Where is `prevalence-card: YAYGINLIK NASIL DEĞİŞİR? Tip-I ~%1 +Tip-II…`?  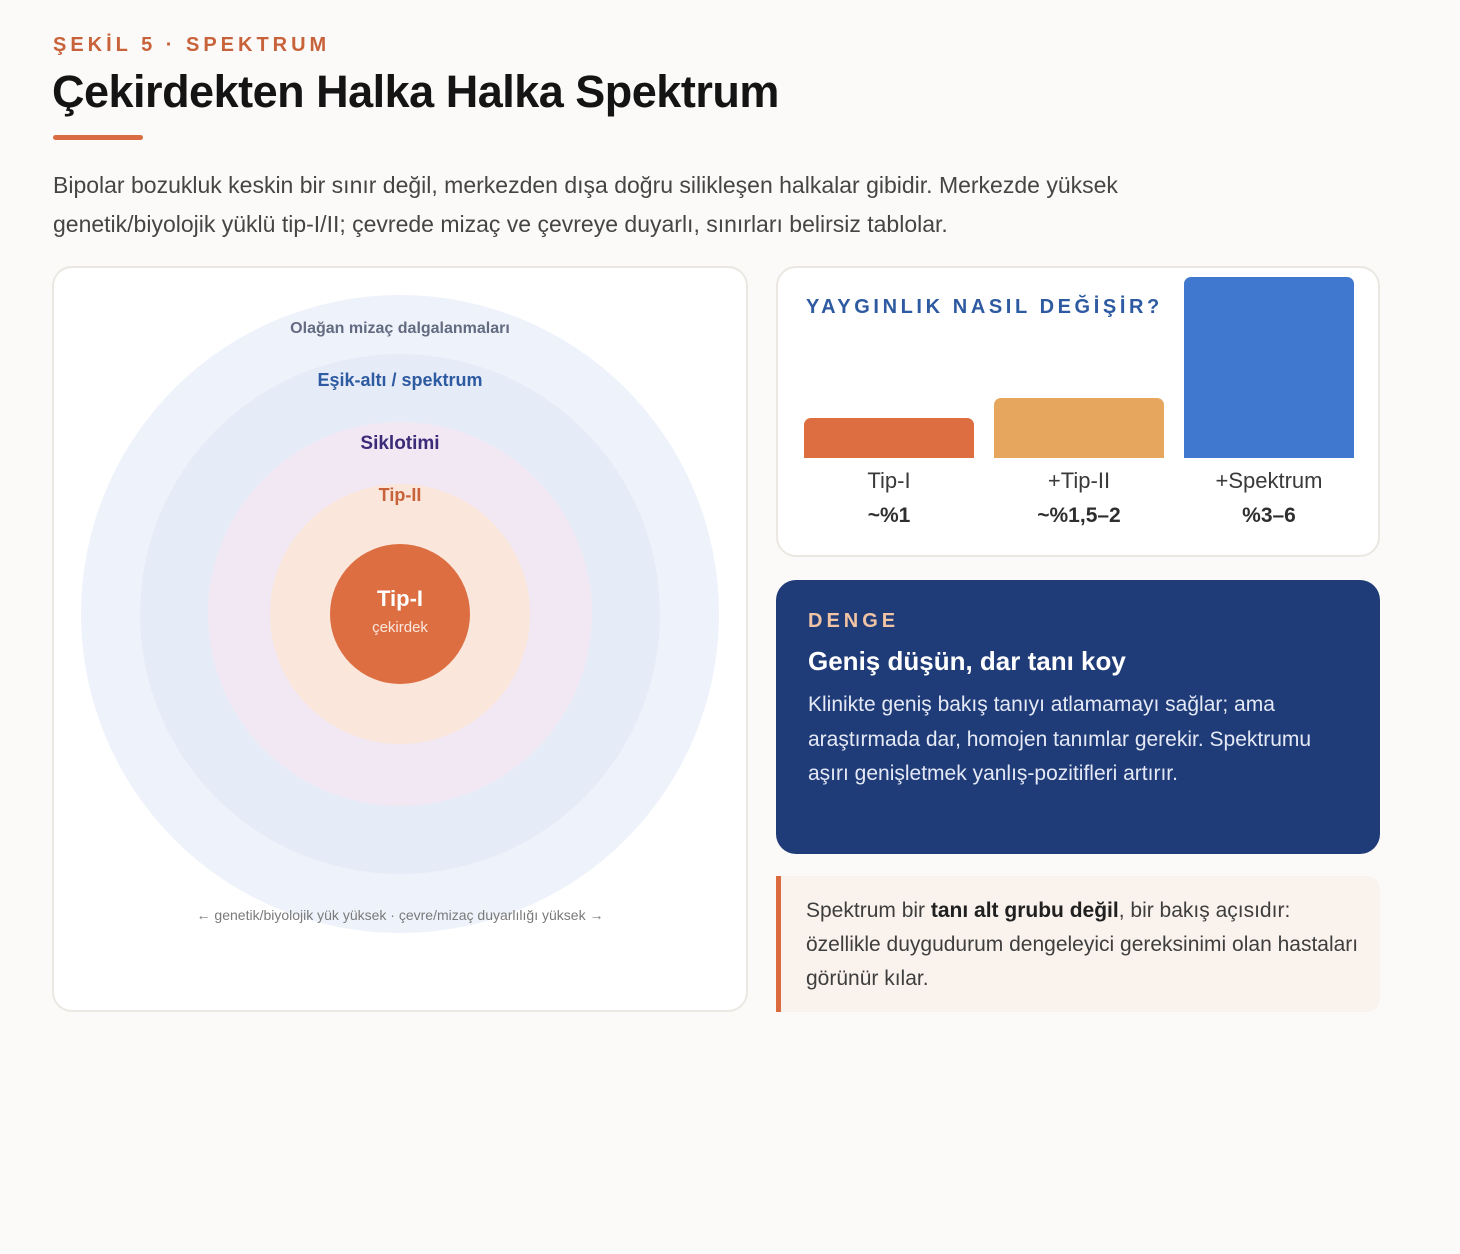 prevalence-card: YAYGINLIK NASIL DEĞİŞİR? Tip-I ~%1 +Tip-II… is located at coordinates (1078, 411).